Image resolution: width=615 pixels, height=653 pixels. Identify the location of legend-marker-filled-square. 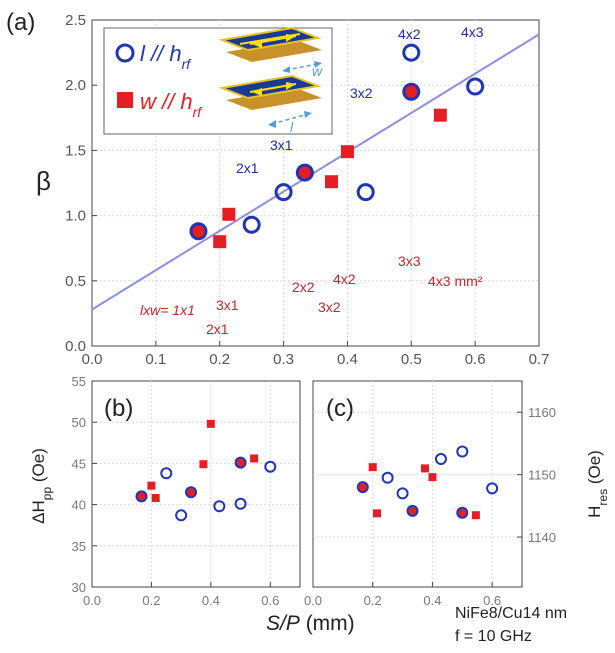
(125, 100).